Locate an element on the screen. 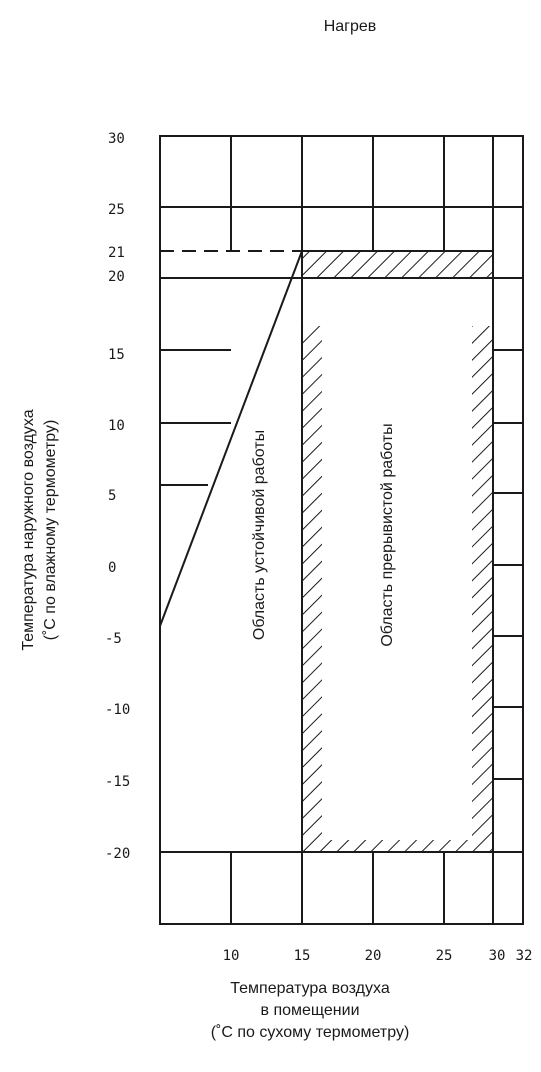  x-tick-20: 20 is located at coordinates (373, 956).